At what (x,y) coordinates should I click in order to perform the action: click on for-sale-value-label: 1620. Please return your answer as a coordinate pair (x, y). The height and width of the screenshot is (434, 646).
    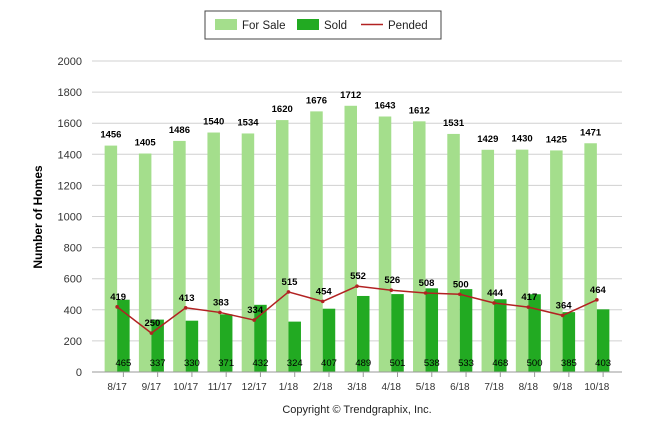
    Looking at the image, I should click on (282, 109).